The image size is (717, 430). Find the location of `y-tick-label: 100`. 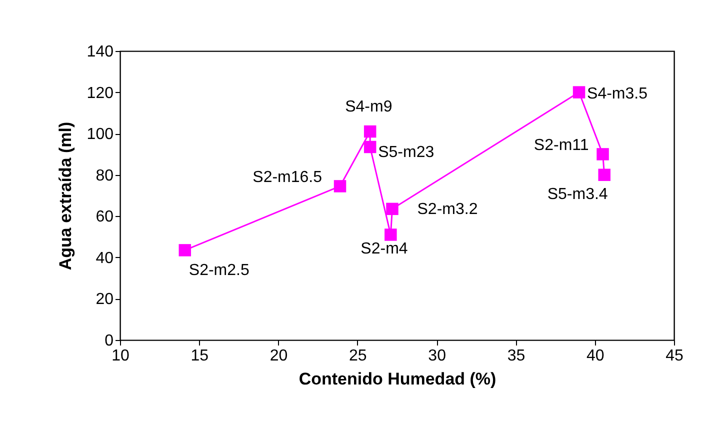

y-tick-label: 100 is located at coordinates (100, 135).